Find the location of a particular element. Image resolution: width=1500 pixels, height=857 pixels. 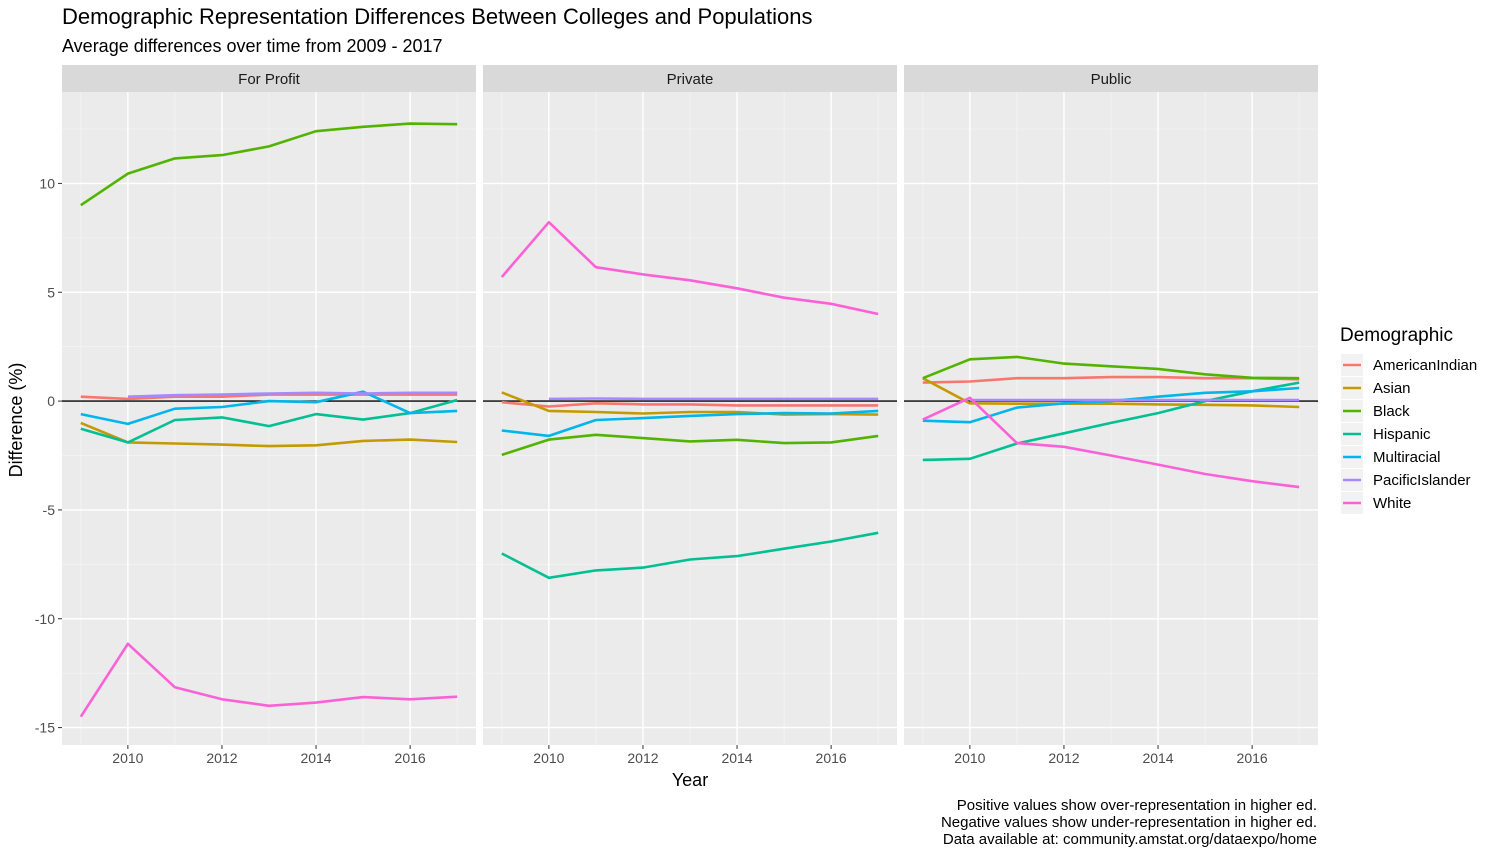

legend-item-asian: Asian is located at coordinates (1376, 388).